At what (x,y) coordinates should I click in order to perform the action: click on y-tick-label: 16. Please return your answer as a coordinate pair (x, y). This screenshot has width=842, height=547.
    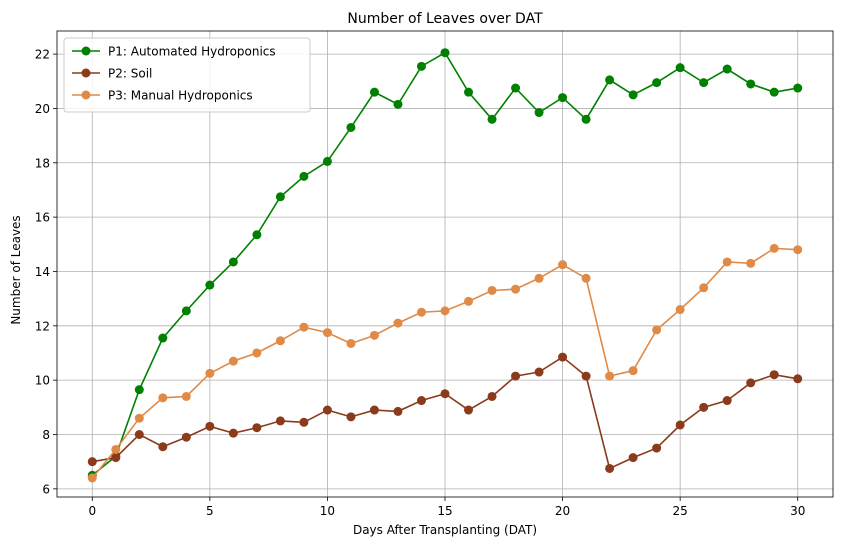
    Looking at the image, I should click on (42, 218).